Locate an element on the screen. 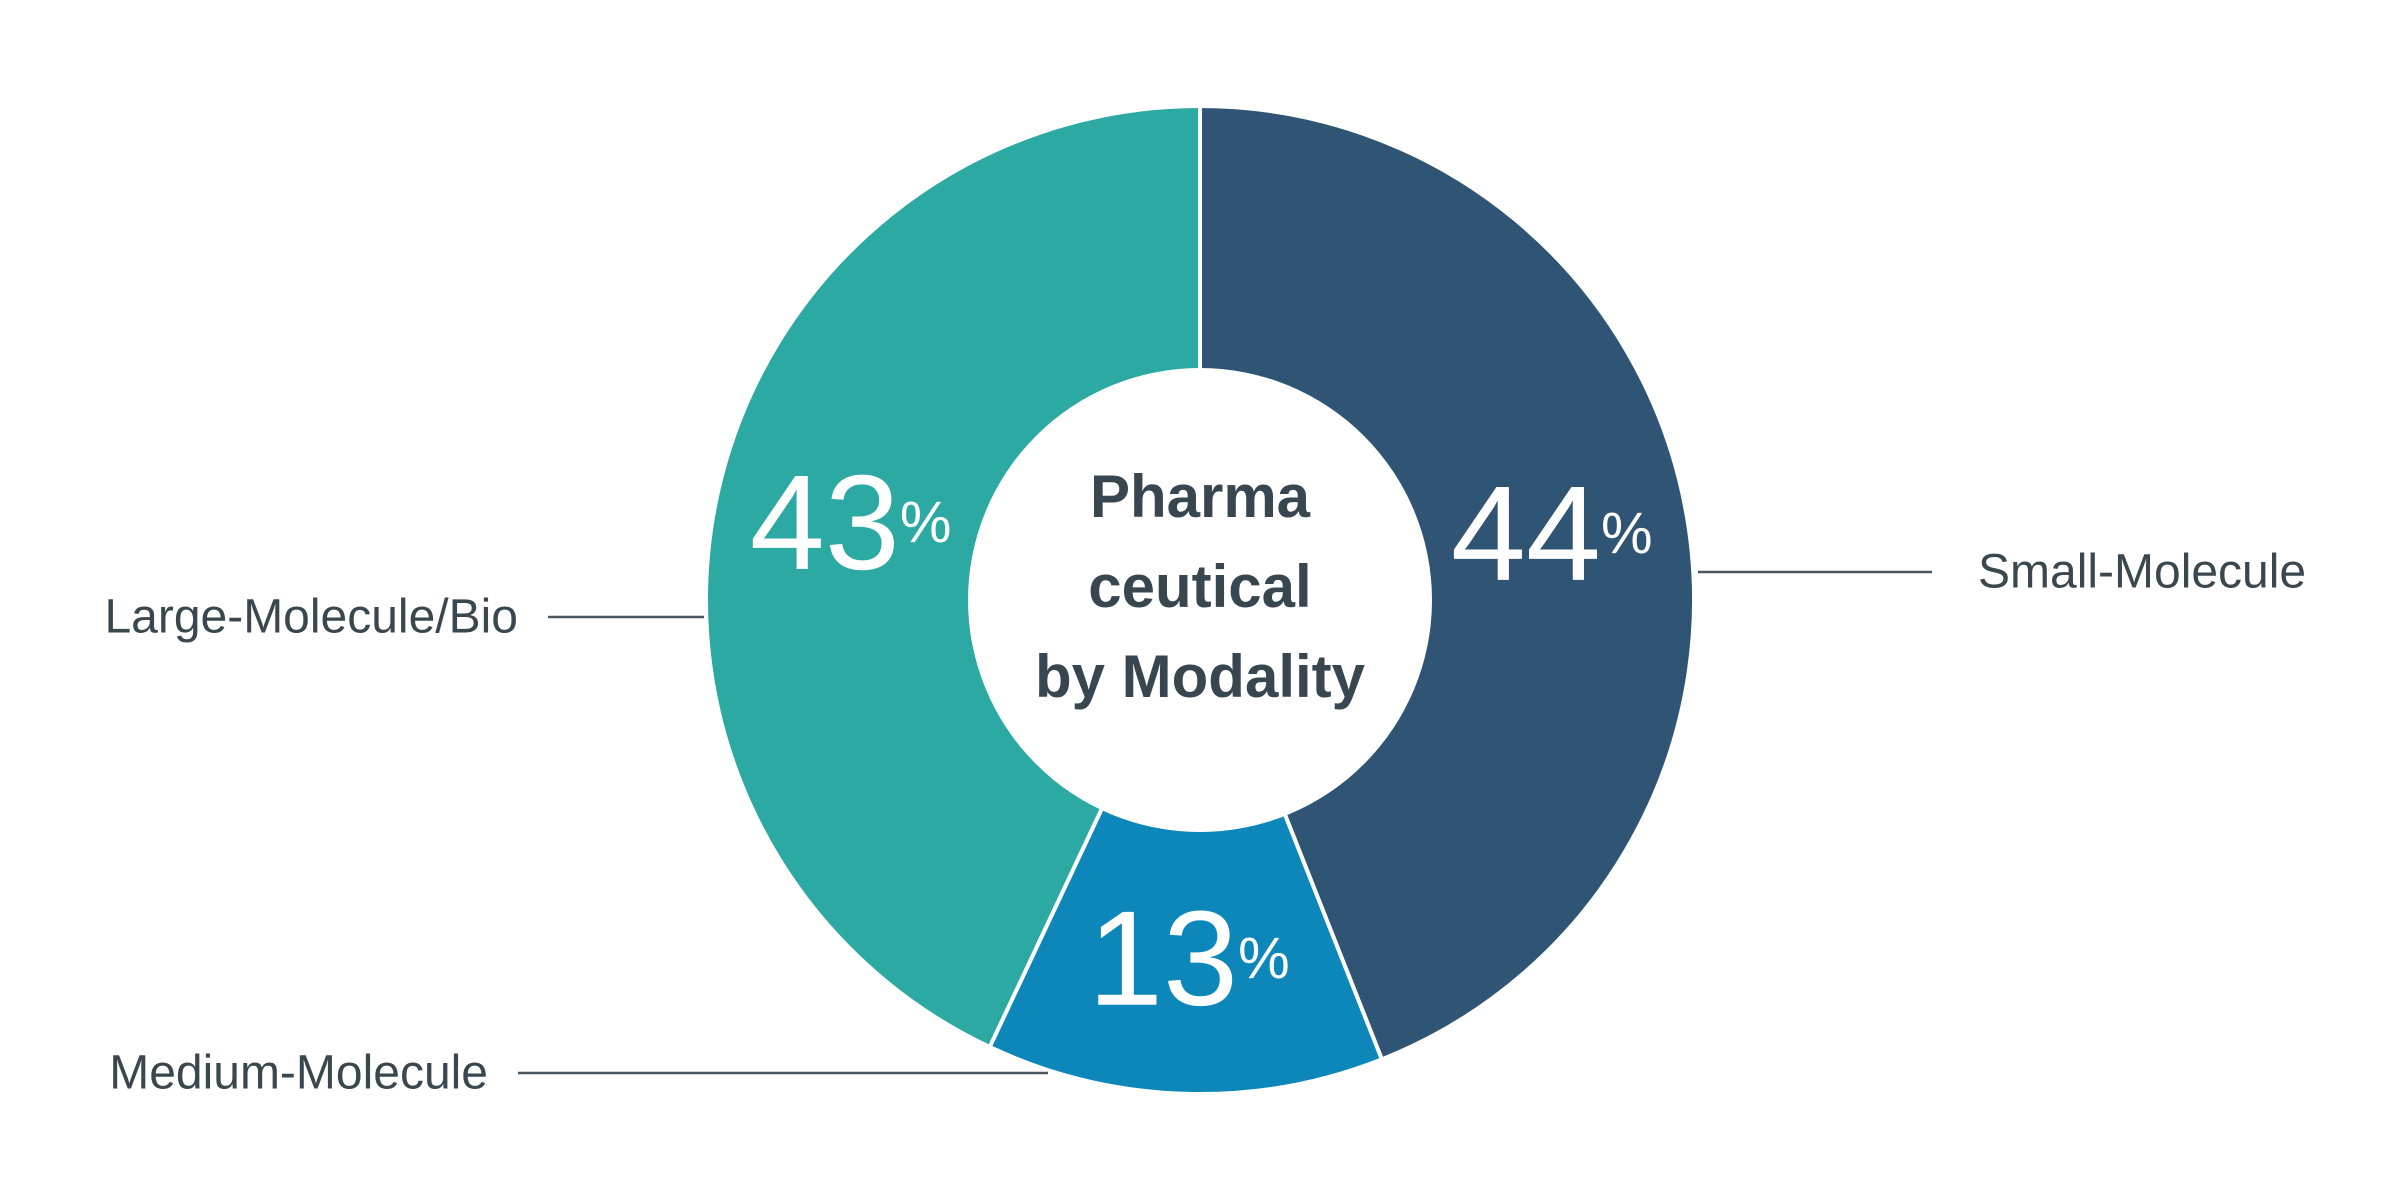 The height and width of the screenshot is (1200, 2400). slice-value-medium-molecule: 13% is located at coordinates (1189, 957).